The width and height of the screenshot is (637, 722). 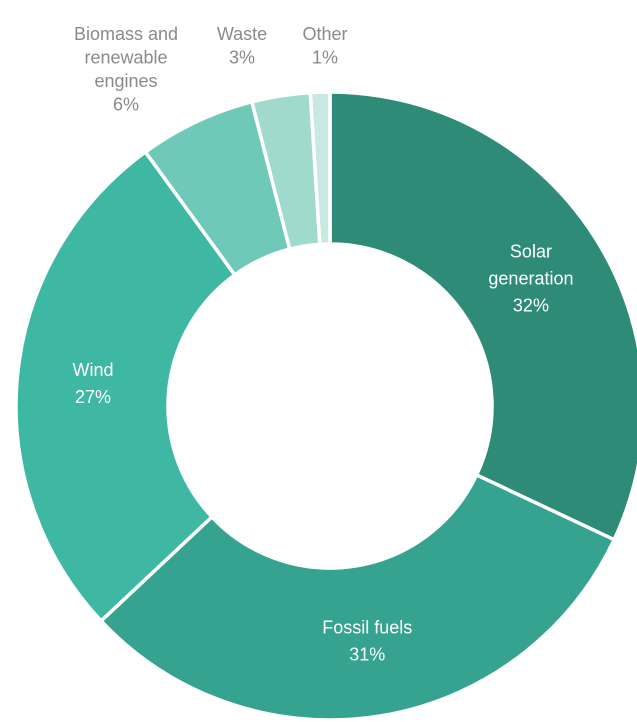 I want to click on slice-label-biomass-and-renewable-engines: Biomass and renewable engines 6%, so click(x=126, y=69).